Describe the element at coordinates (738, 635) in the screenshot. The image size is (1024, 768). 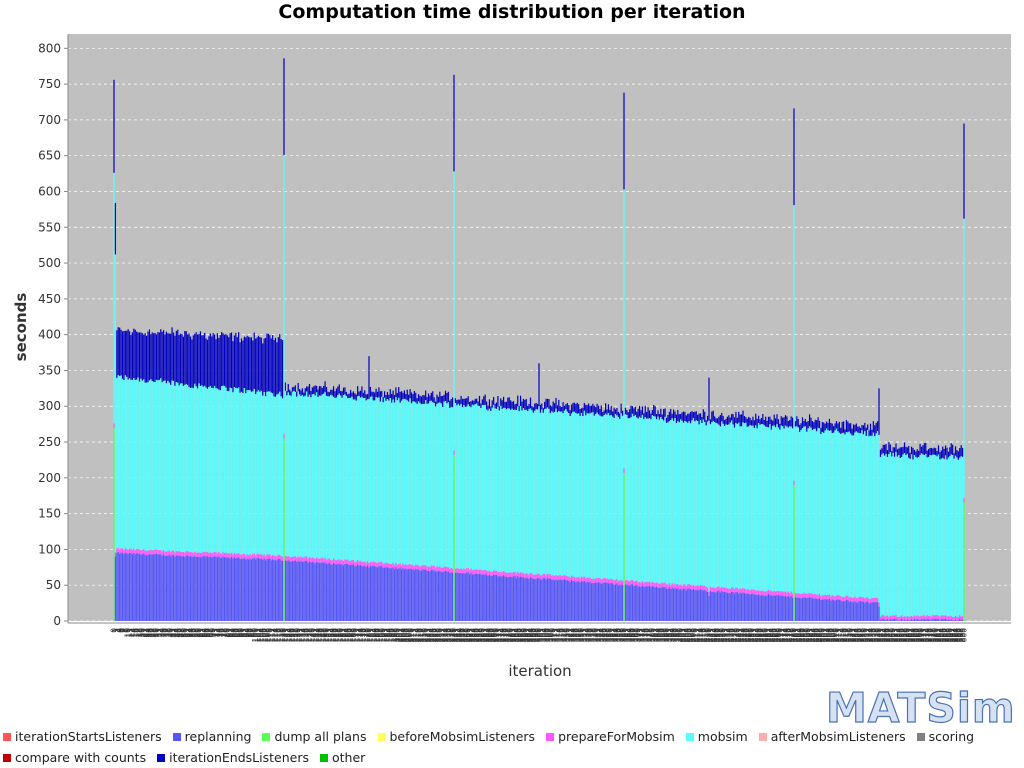
I see `x-tick-label: 441` at that location.